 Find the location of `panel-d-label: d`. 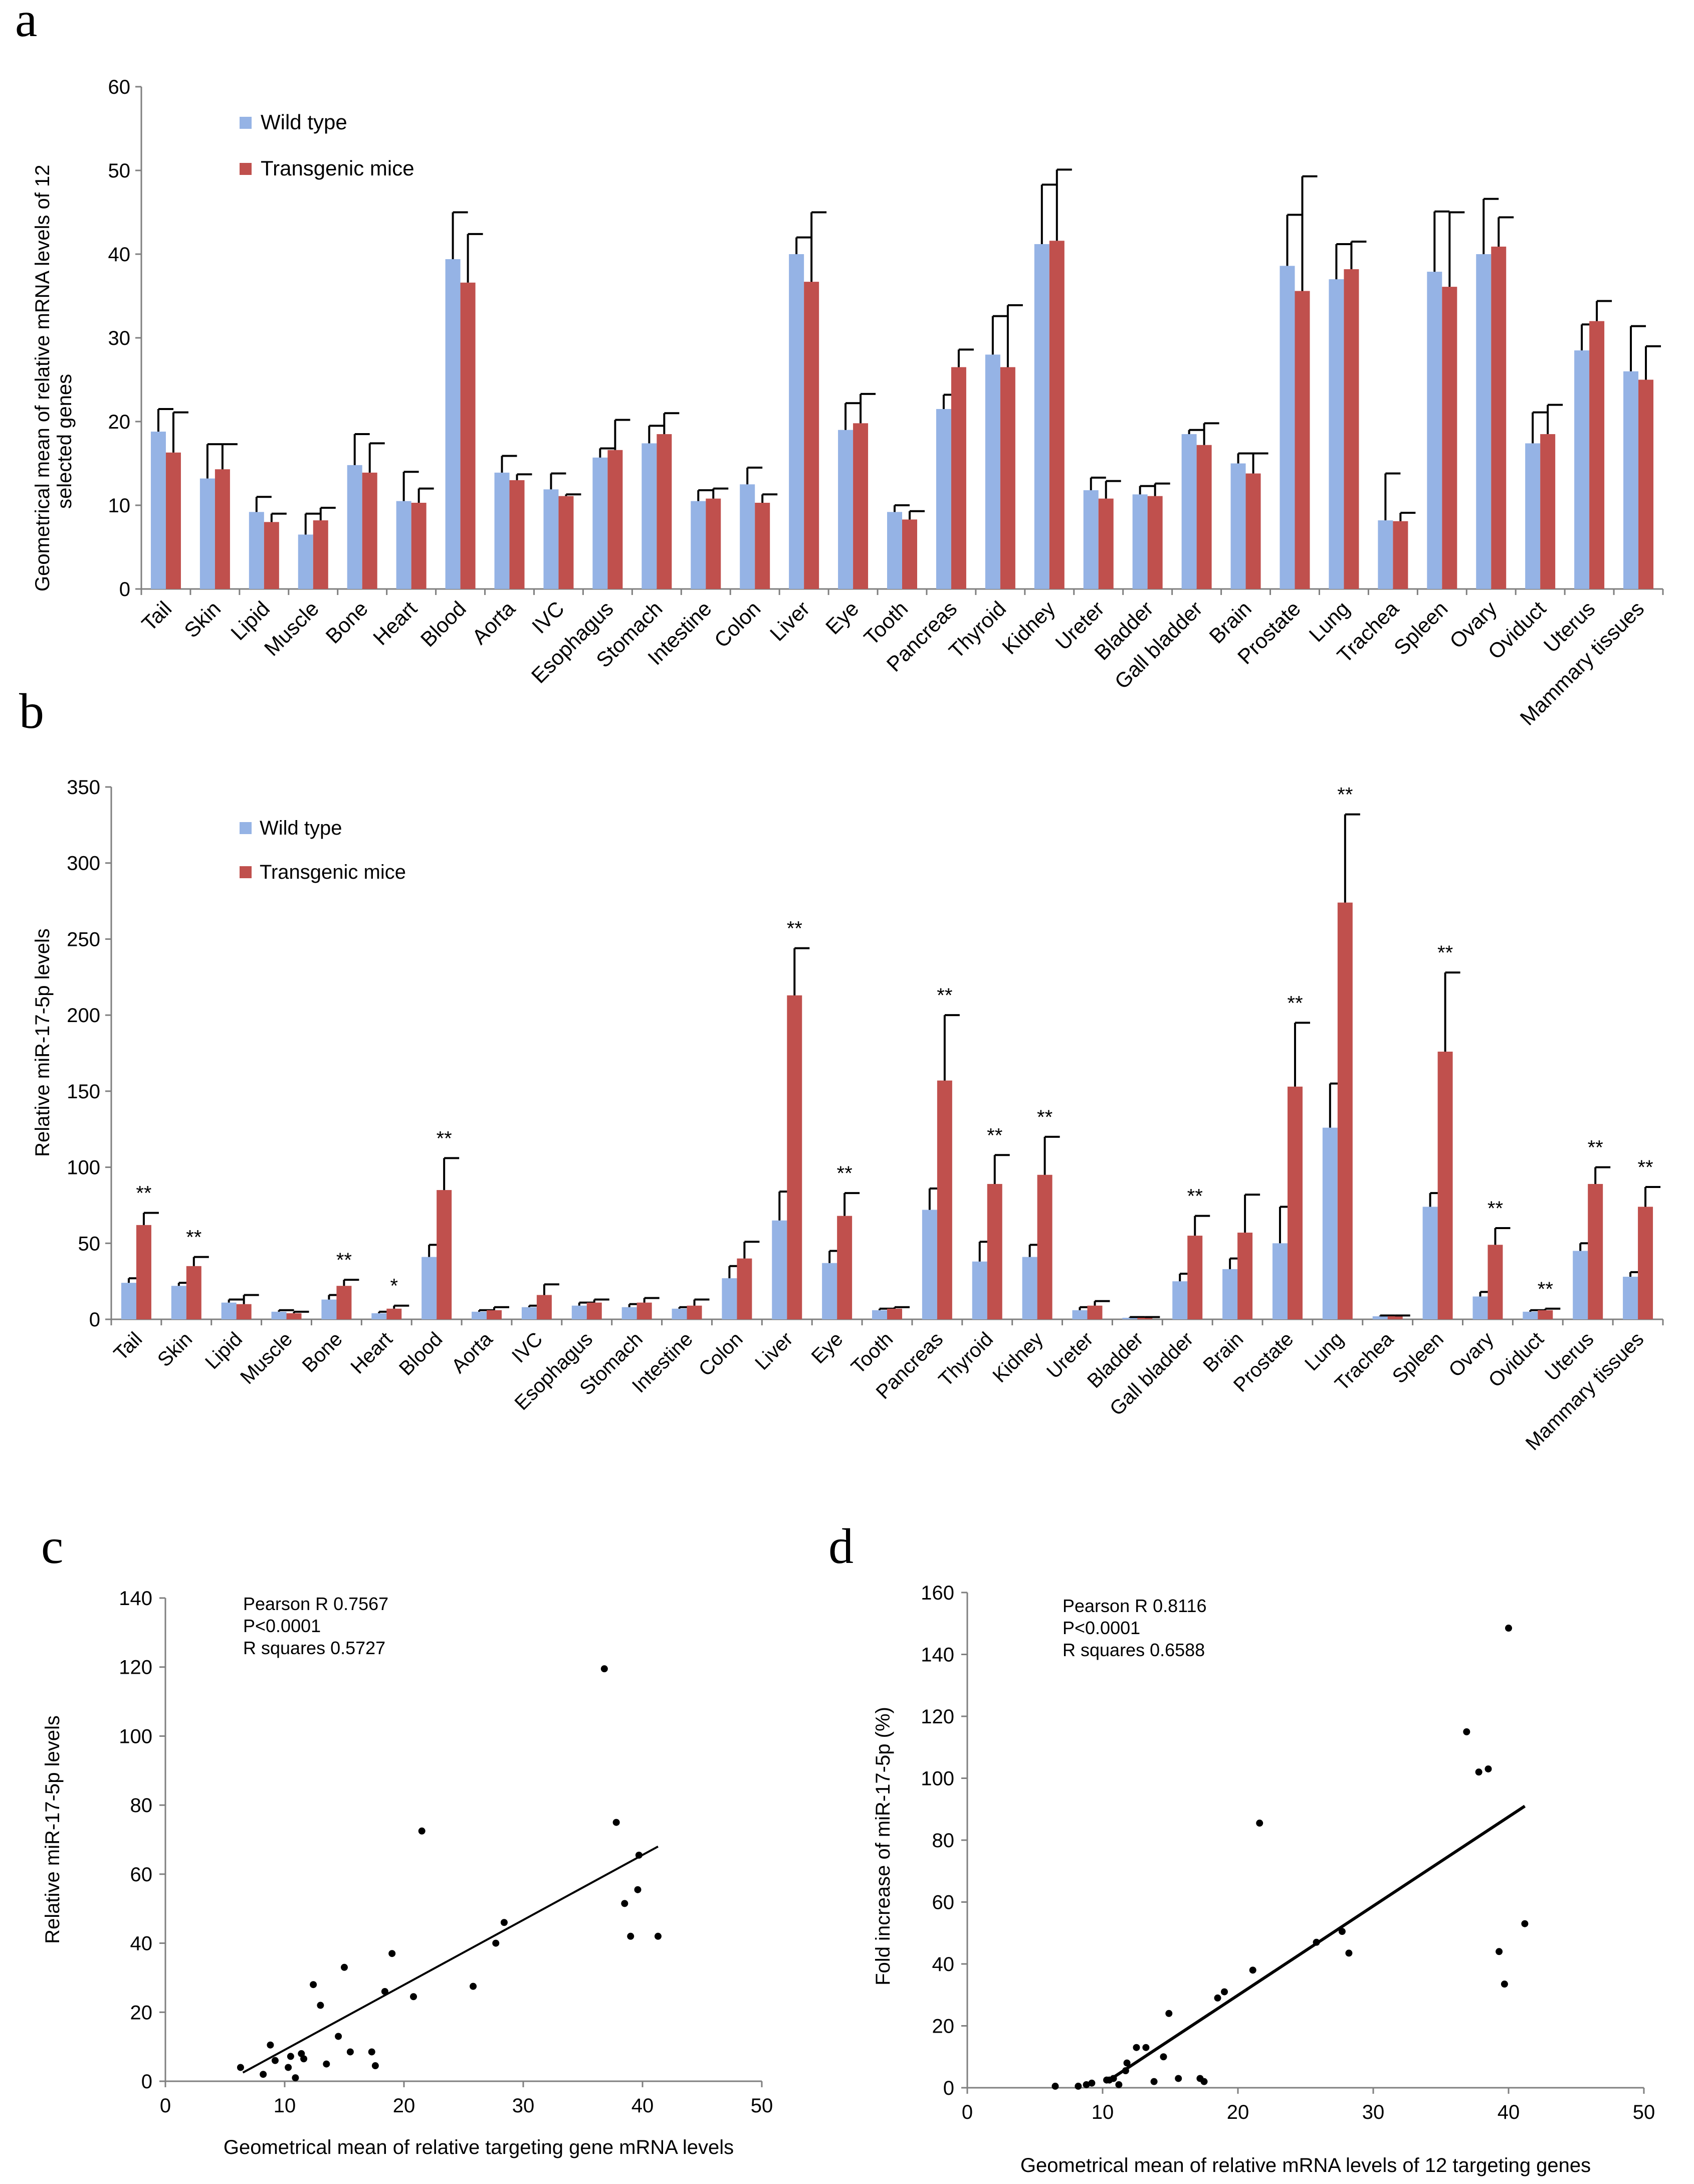

panel-d-label: d is located at coordinates (841, 1546).